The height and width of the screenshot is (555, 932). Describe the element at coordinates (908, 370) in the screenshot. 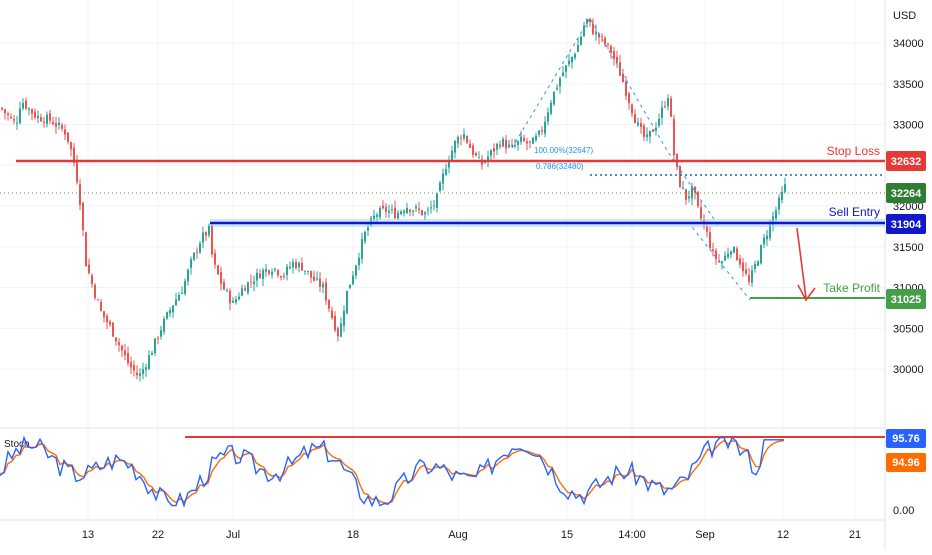

I see `price-tick-label: 30000` at that location.